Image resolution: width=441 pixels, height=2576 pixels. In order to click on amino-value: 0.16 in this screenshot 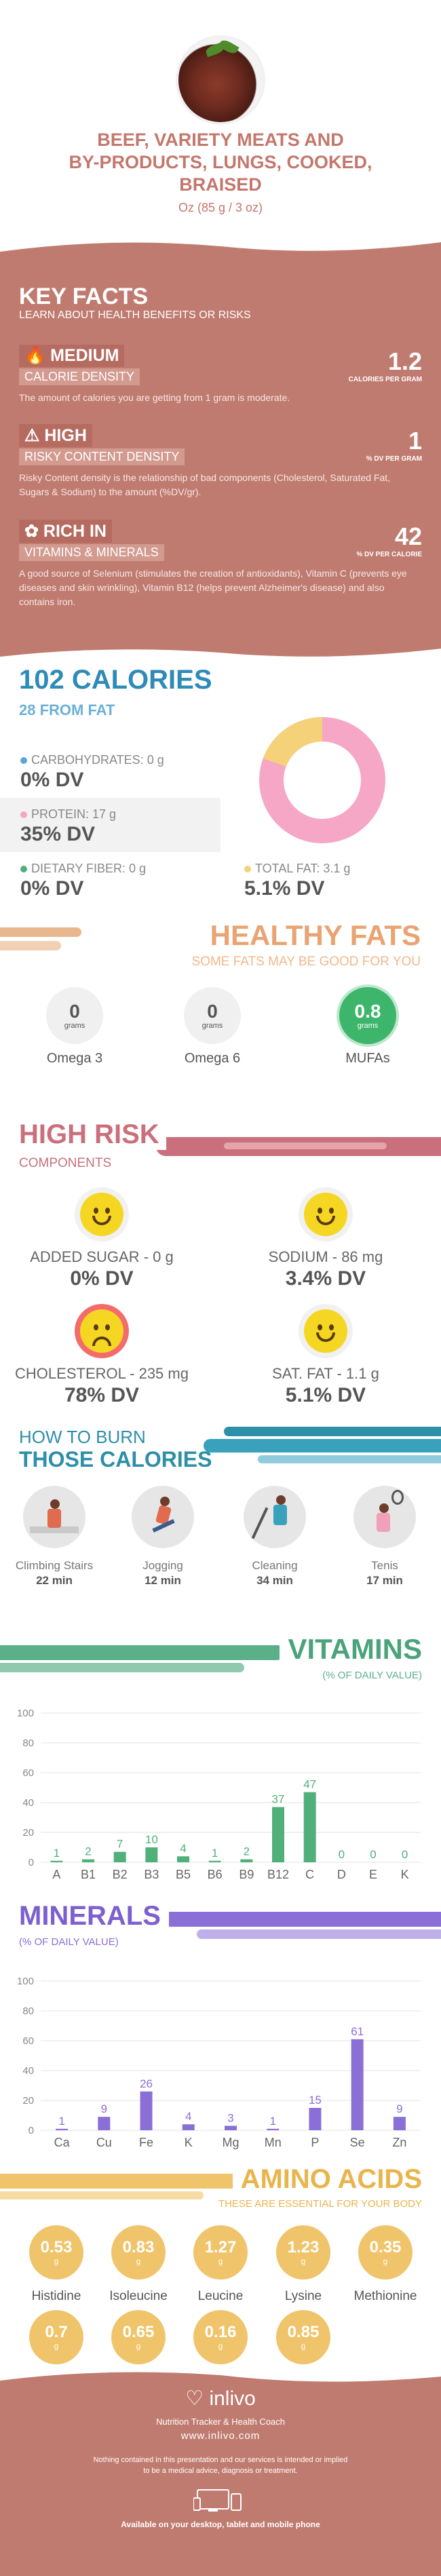, I will do `click(220, 2332)`.